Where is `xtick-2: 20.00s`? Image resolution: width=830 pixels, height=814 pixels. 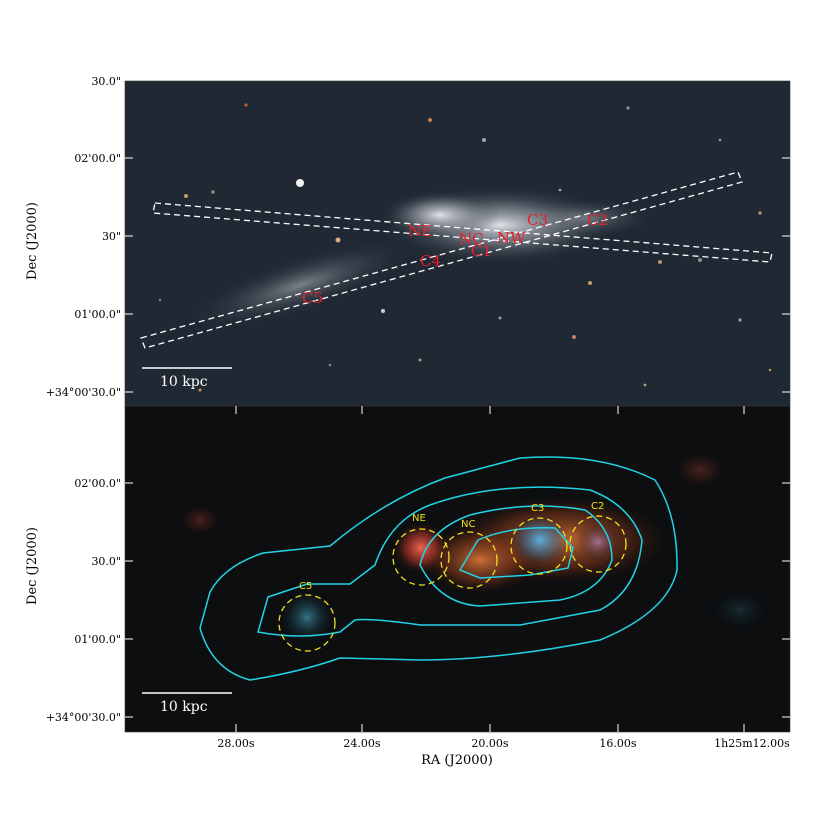
xtick-2: 20.00s is located at coordinates (489, 743).